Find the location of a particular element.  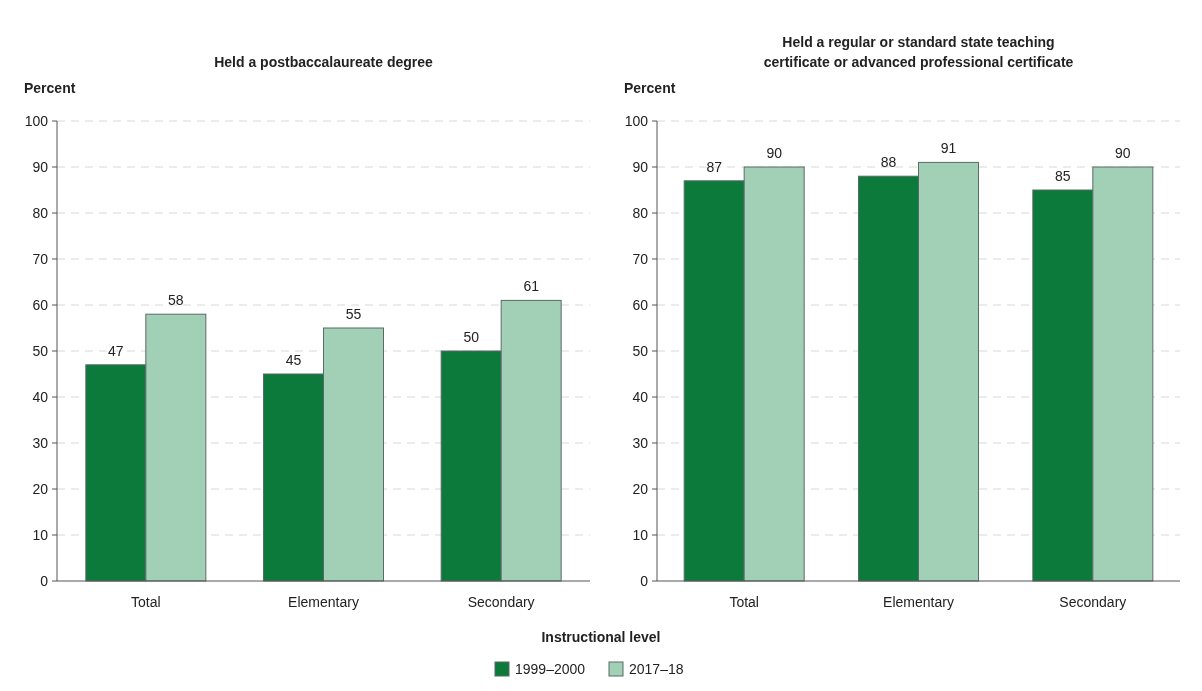

data-label: 47 is located at coordinates (116, 350).